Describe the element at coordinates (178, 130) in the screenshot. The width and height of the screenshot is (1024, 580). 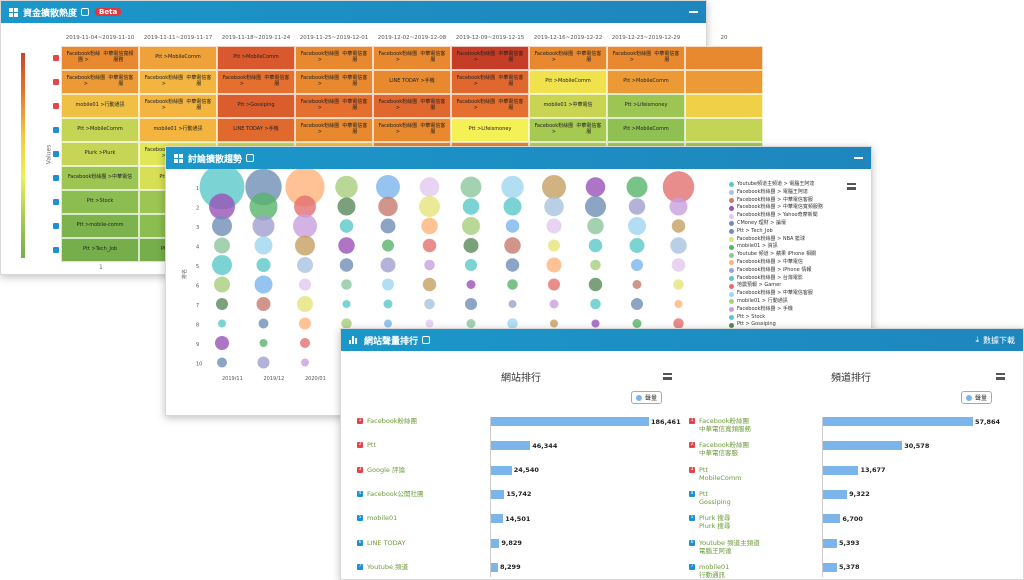
I see `heatmap-cell: mobile01 > 行動通訊` at that location.